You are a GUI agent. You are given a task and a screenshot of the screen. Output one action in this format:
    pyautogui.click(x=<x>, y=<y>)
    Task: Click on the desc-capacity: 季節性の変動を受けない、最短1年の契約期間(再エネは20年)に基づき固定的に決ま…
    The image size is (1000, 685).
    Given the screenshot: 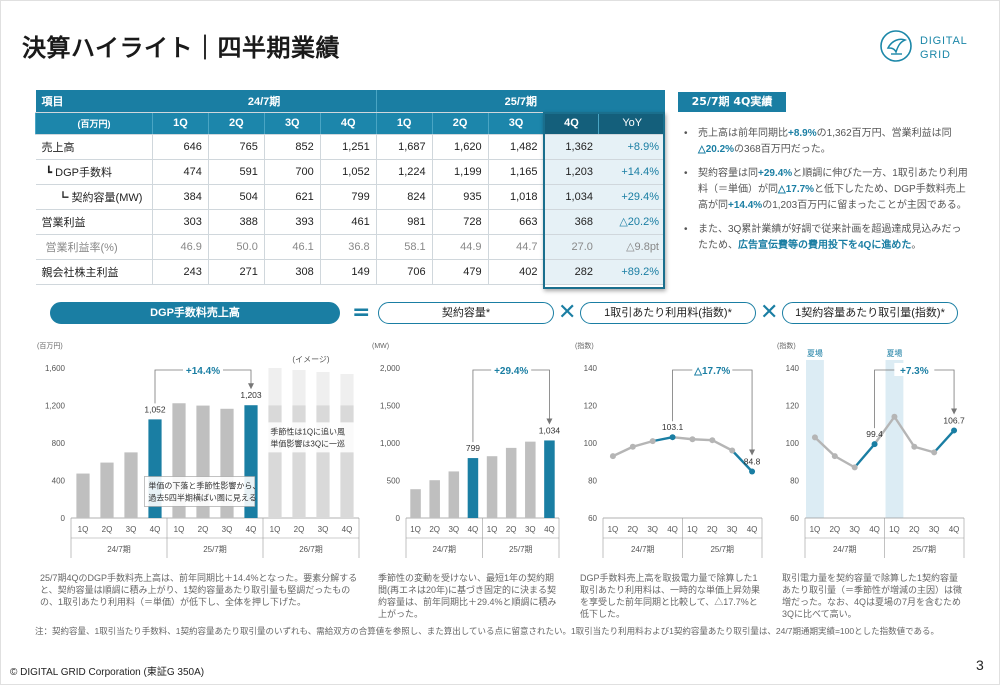 What is the action you would take?
    pyautogui.click(x=467, y=596)
    